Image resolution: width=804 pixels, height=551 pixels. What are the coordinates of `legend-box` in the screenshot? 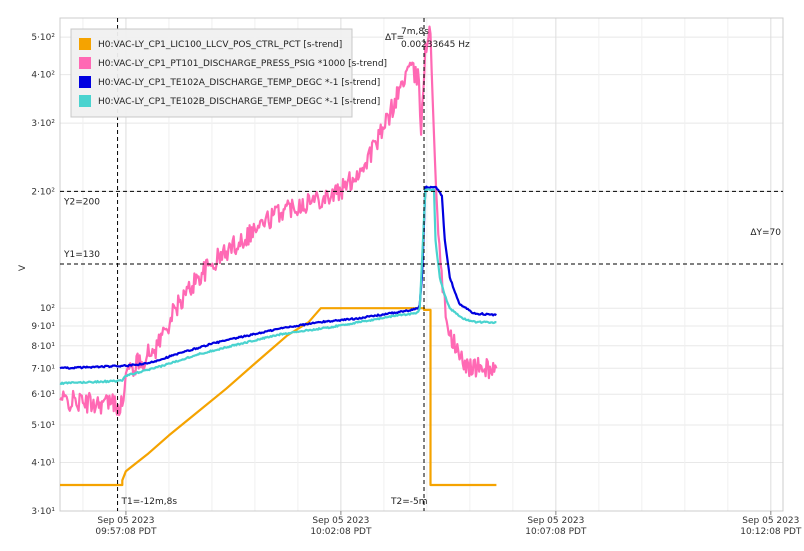 It's located at (211, 73).